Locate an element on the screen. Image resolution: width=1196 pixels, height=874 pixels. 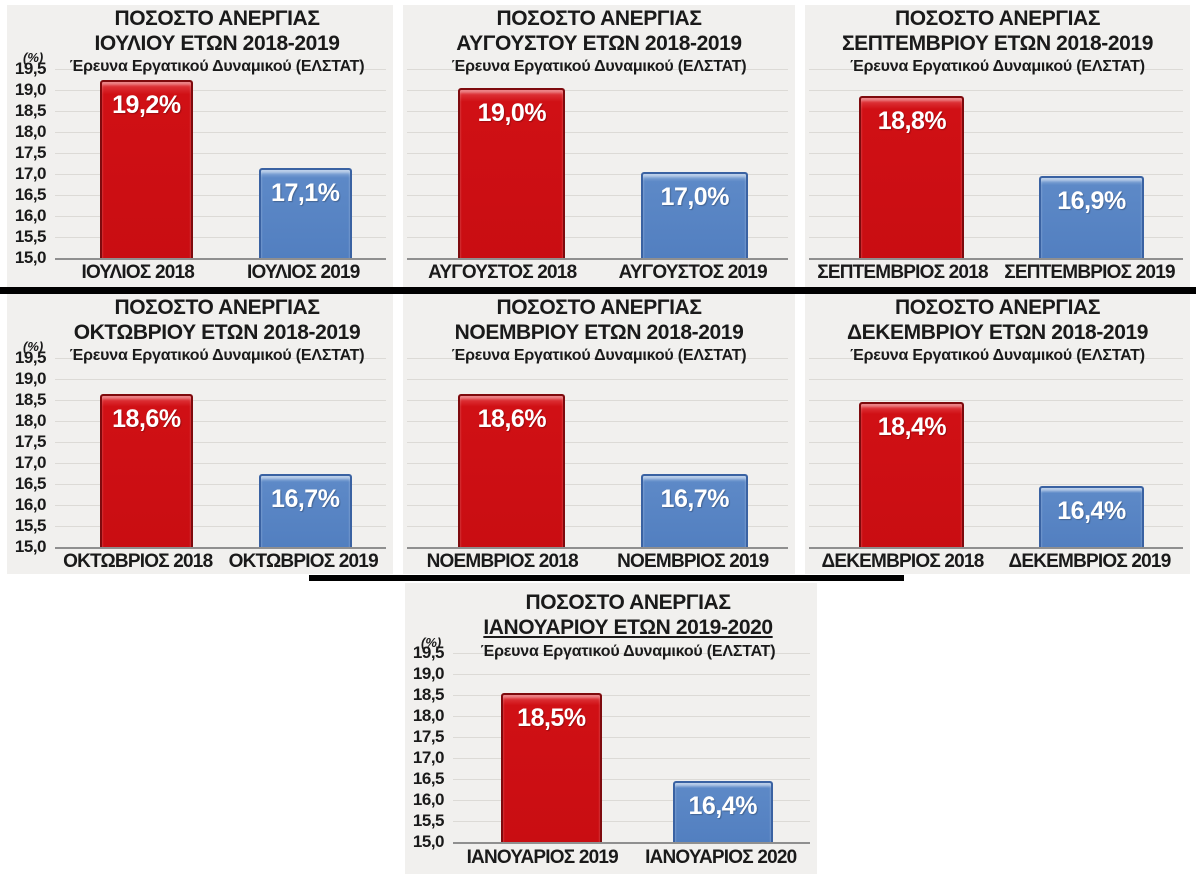
plot-area: 18,8% 16,9% is located at coordinates (996, 164).